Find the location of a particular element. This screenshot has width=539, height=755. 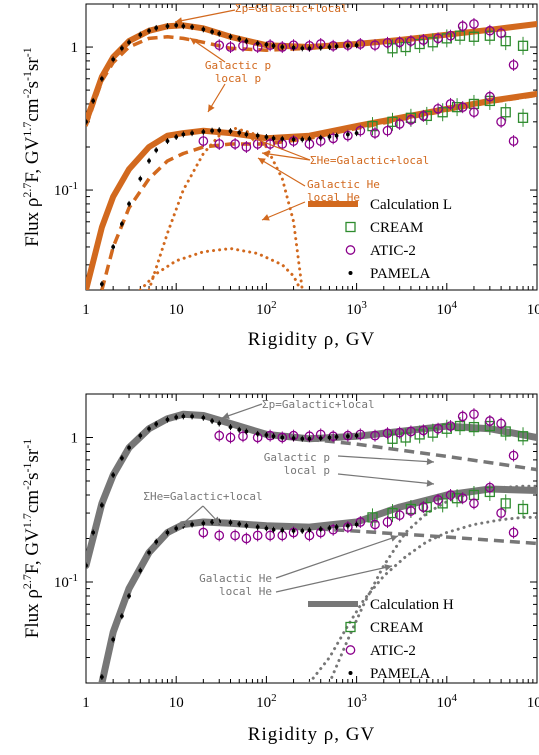

x-tick-label: 10 is located at coordinates (176, 310).